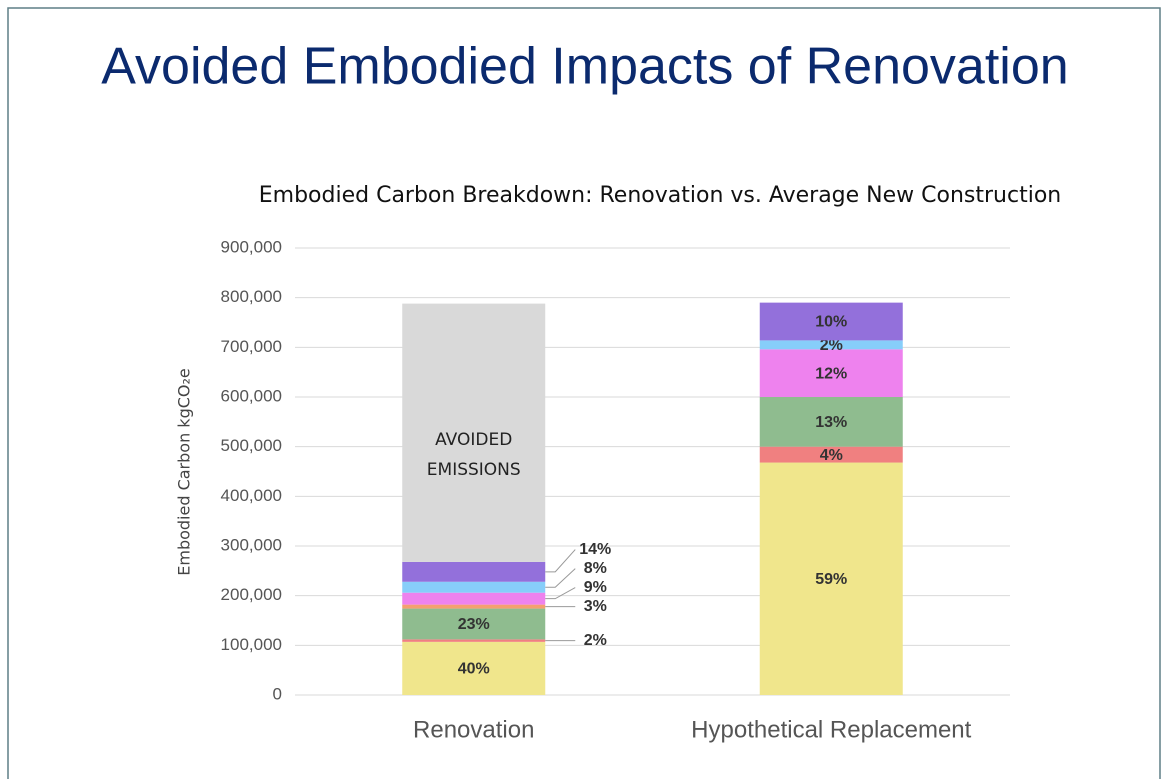 The image size is (1167, 779). What do you see at coordinates (251, 544) in the screenshot?
I see `y-tick-label: 300,000` at bounding box center [251, 544].